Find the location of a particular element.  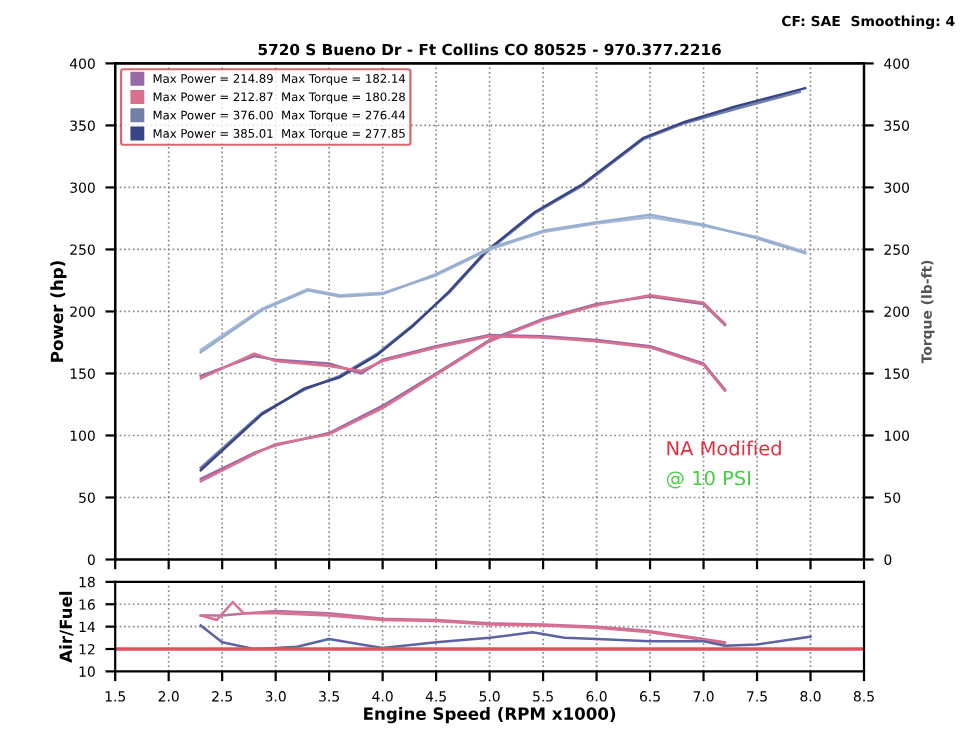

annotation: @ 10 PSI is located at coordinates (708, 479).